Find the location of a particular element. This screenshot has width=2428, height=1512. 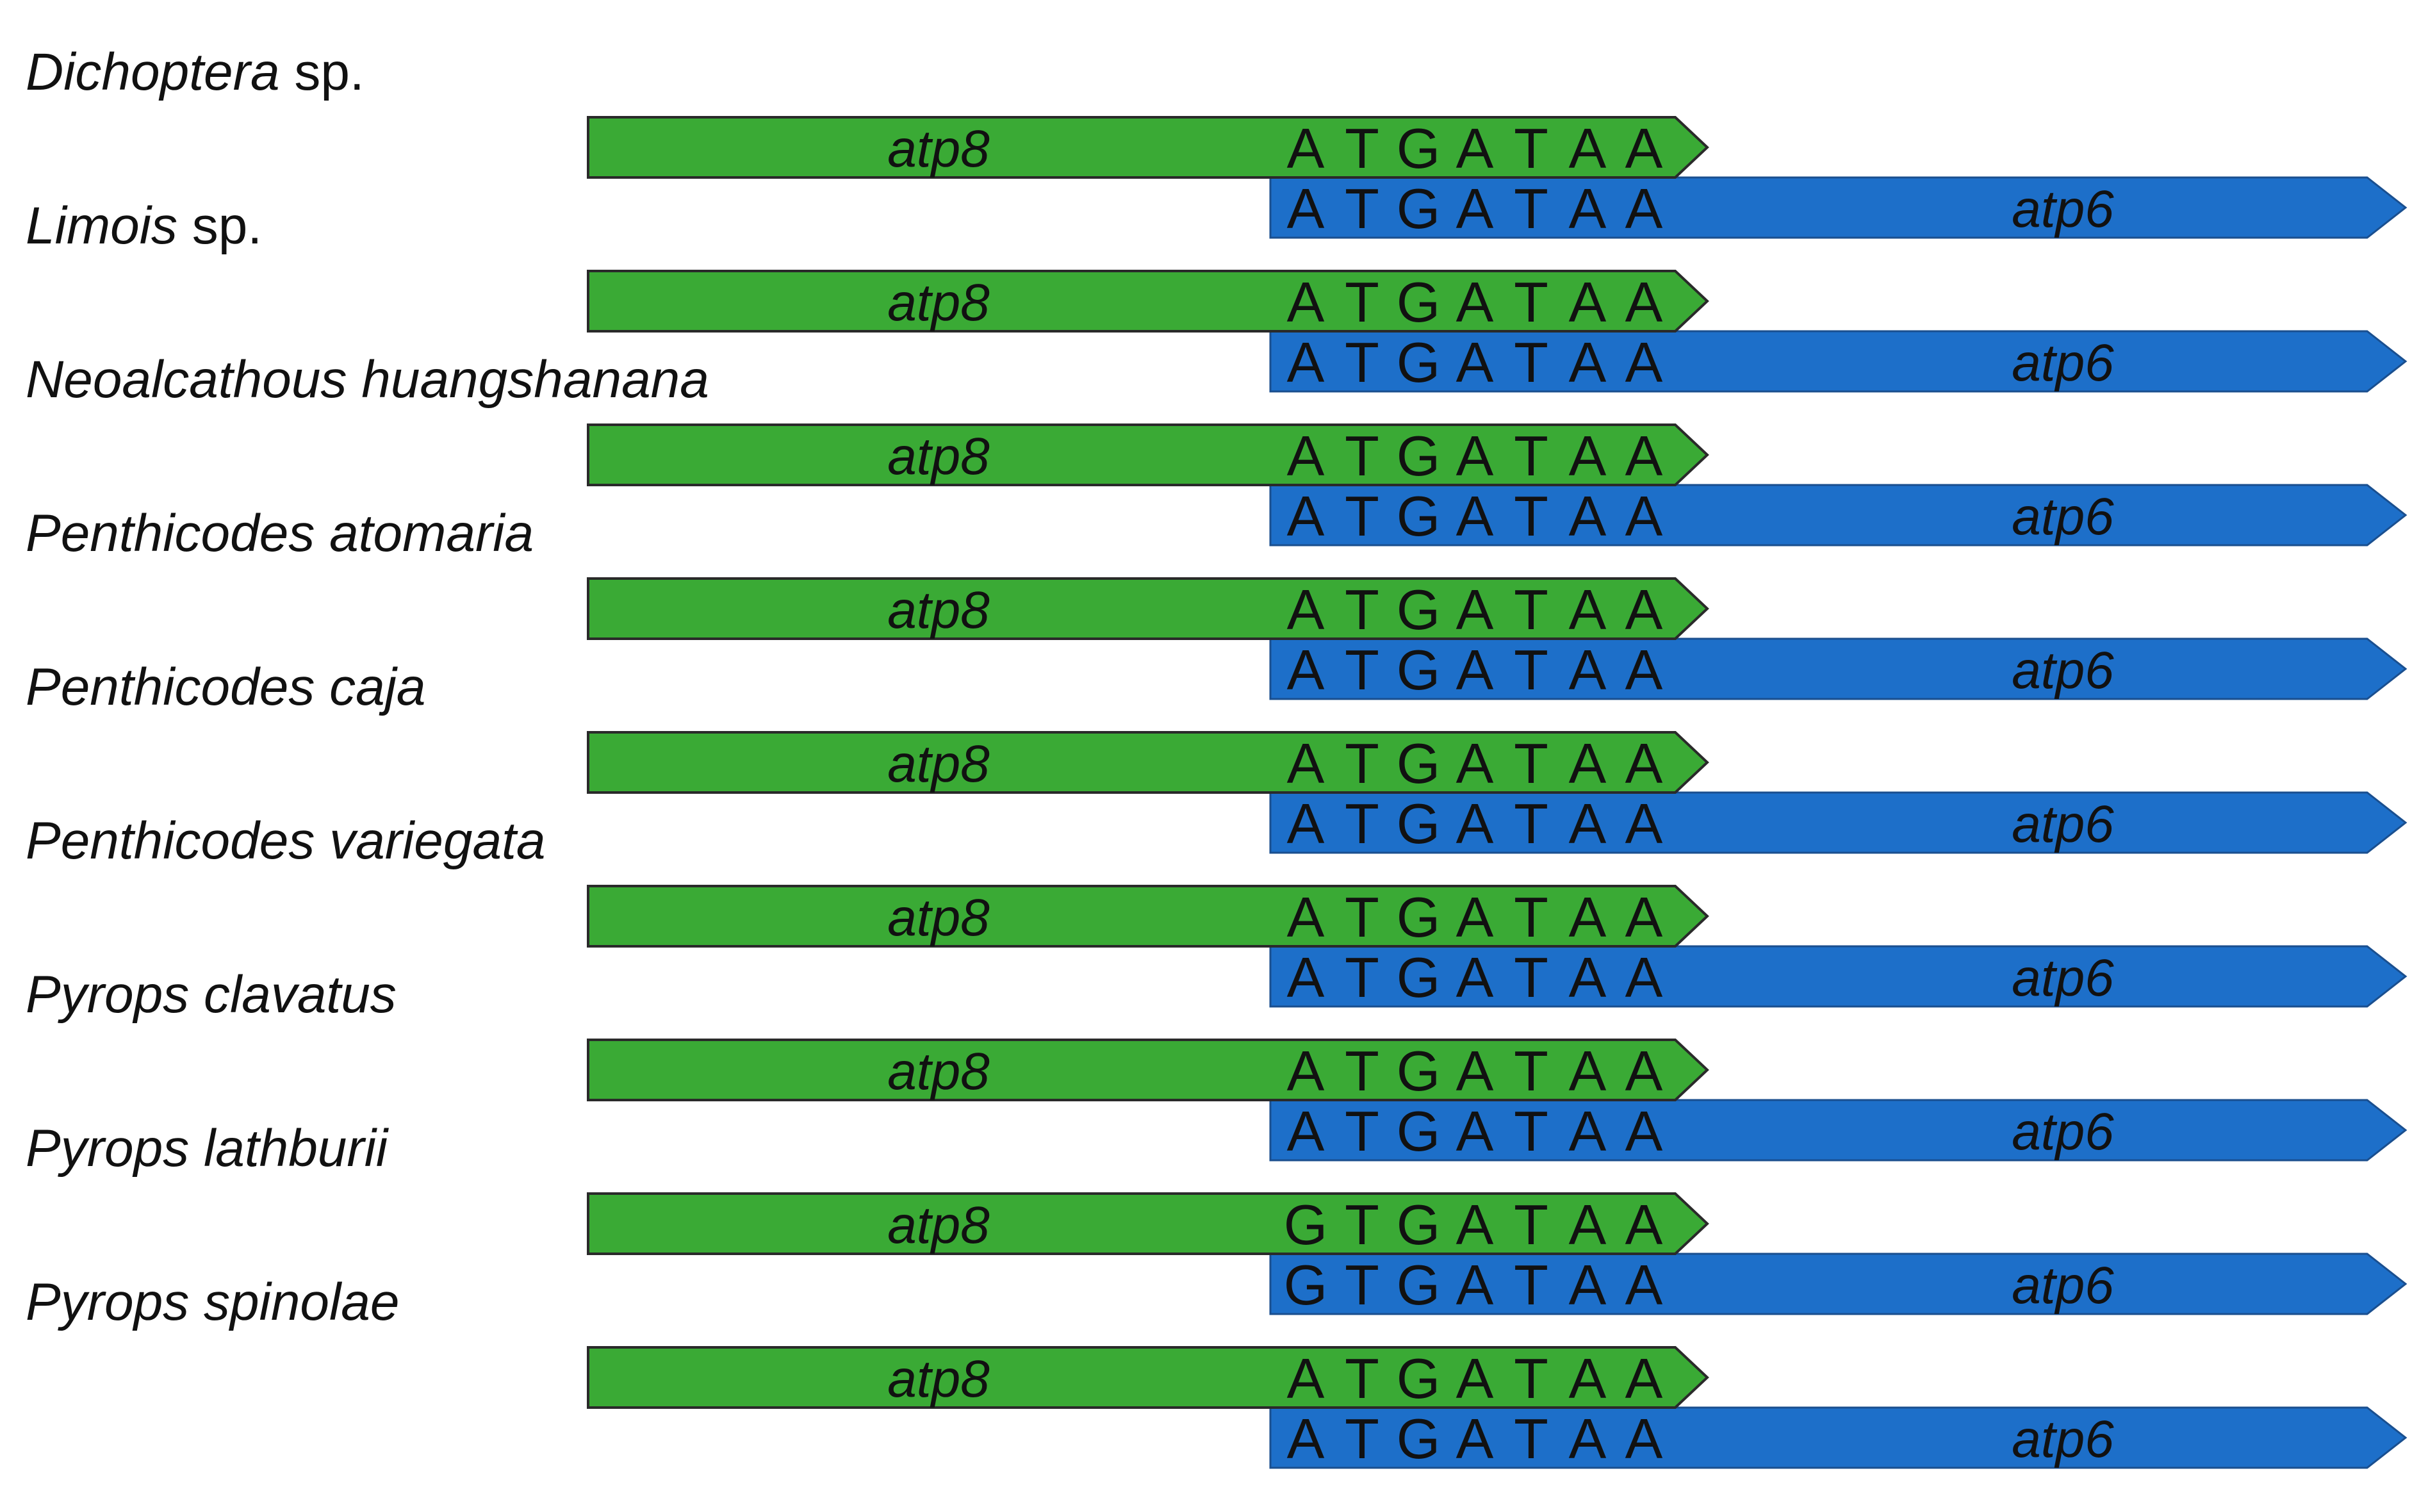

species-name: Penthicodes caja is located at coordinates (226, 687).